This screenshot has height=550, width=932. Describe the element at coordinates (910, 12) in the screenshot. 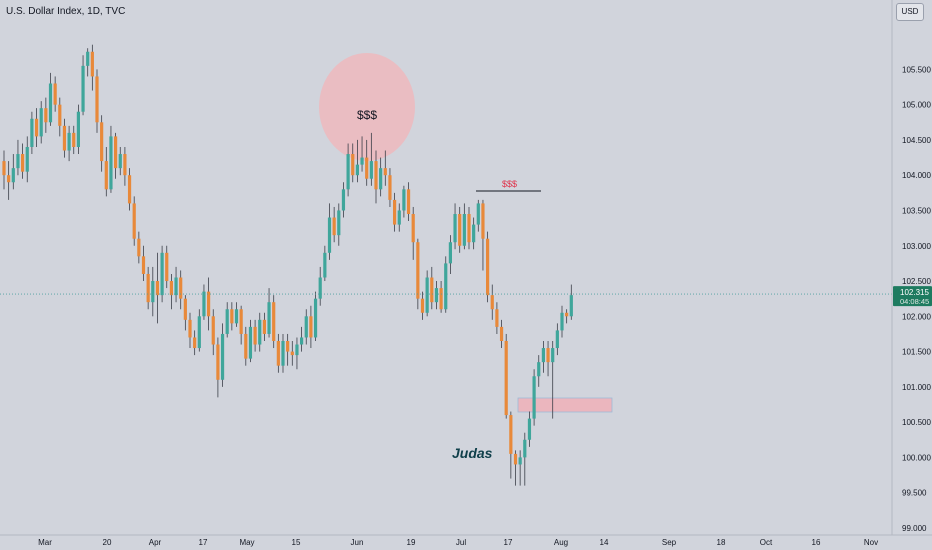

I see `currency-button: USD` at that location.